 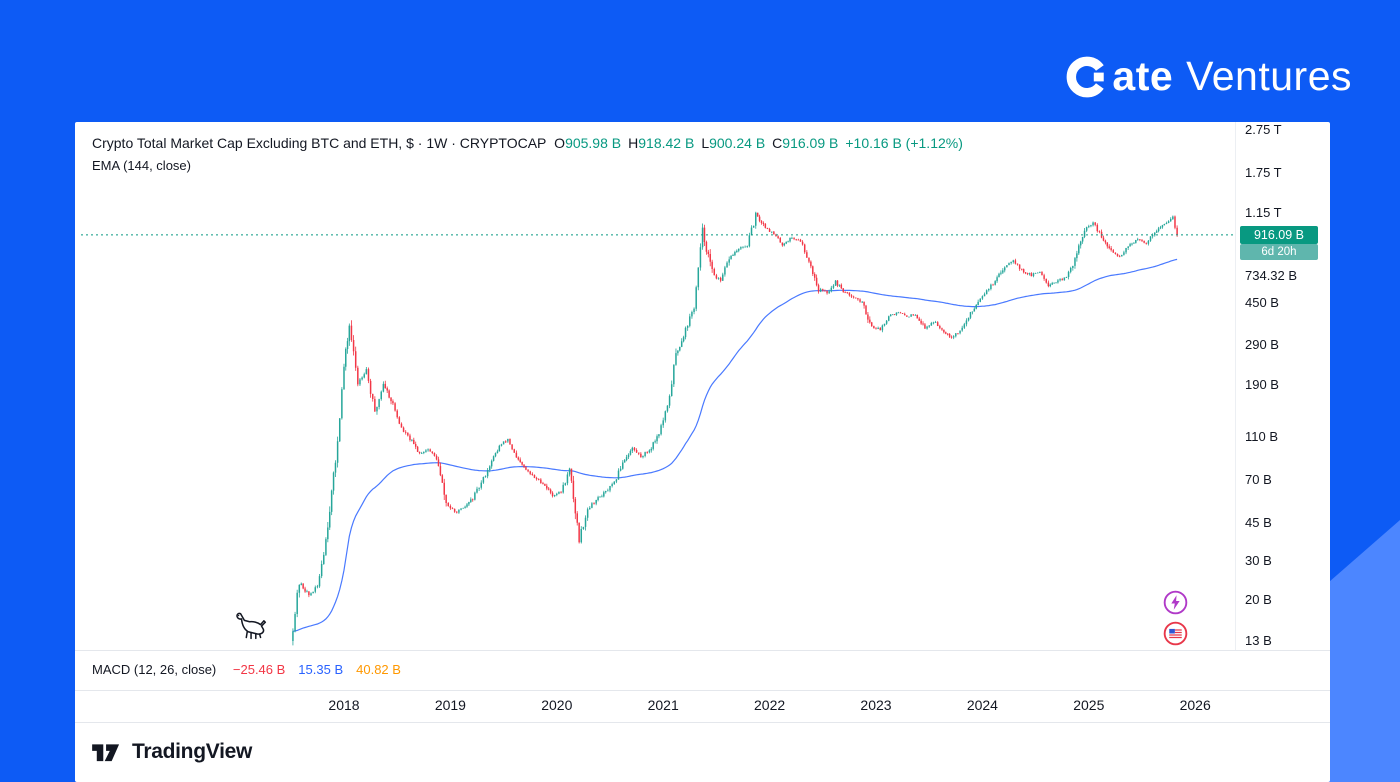 What do you see at coordinates (1262, 437) in the screenshot?
I see `y-axis-label: 110 B` at bounding box center [1262, 437].